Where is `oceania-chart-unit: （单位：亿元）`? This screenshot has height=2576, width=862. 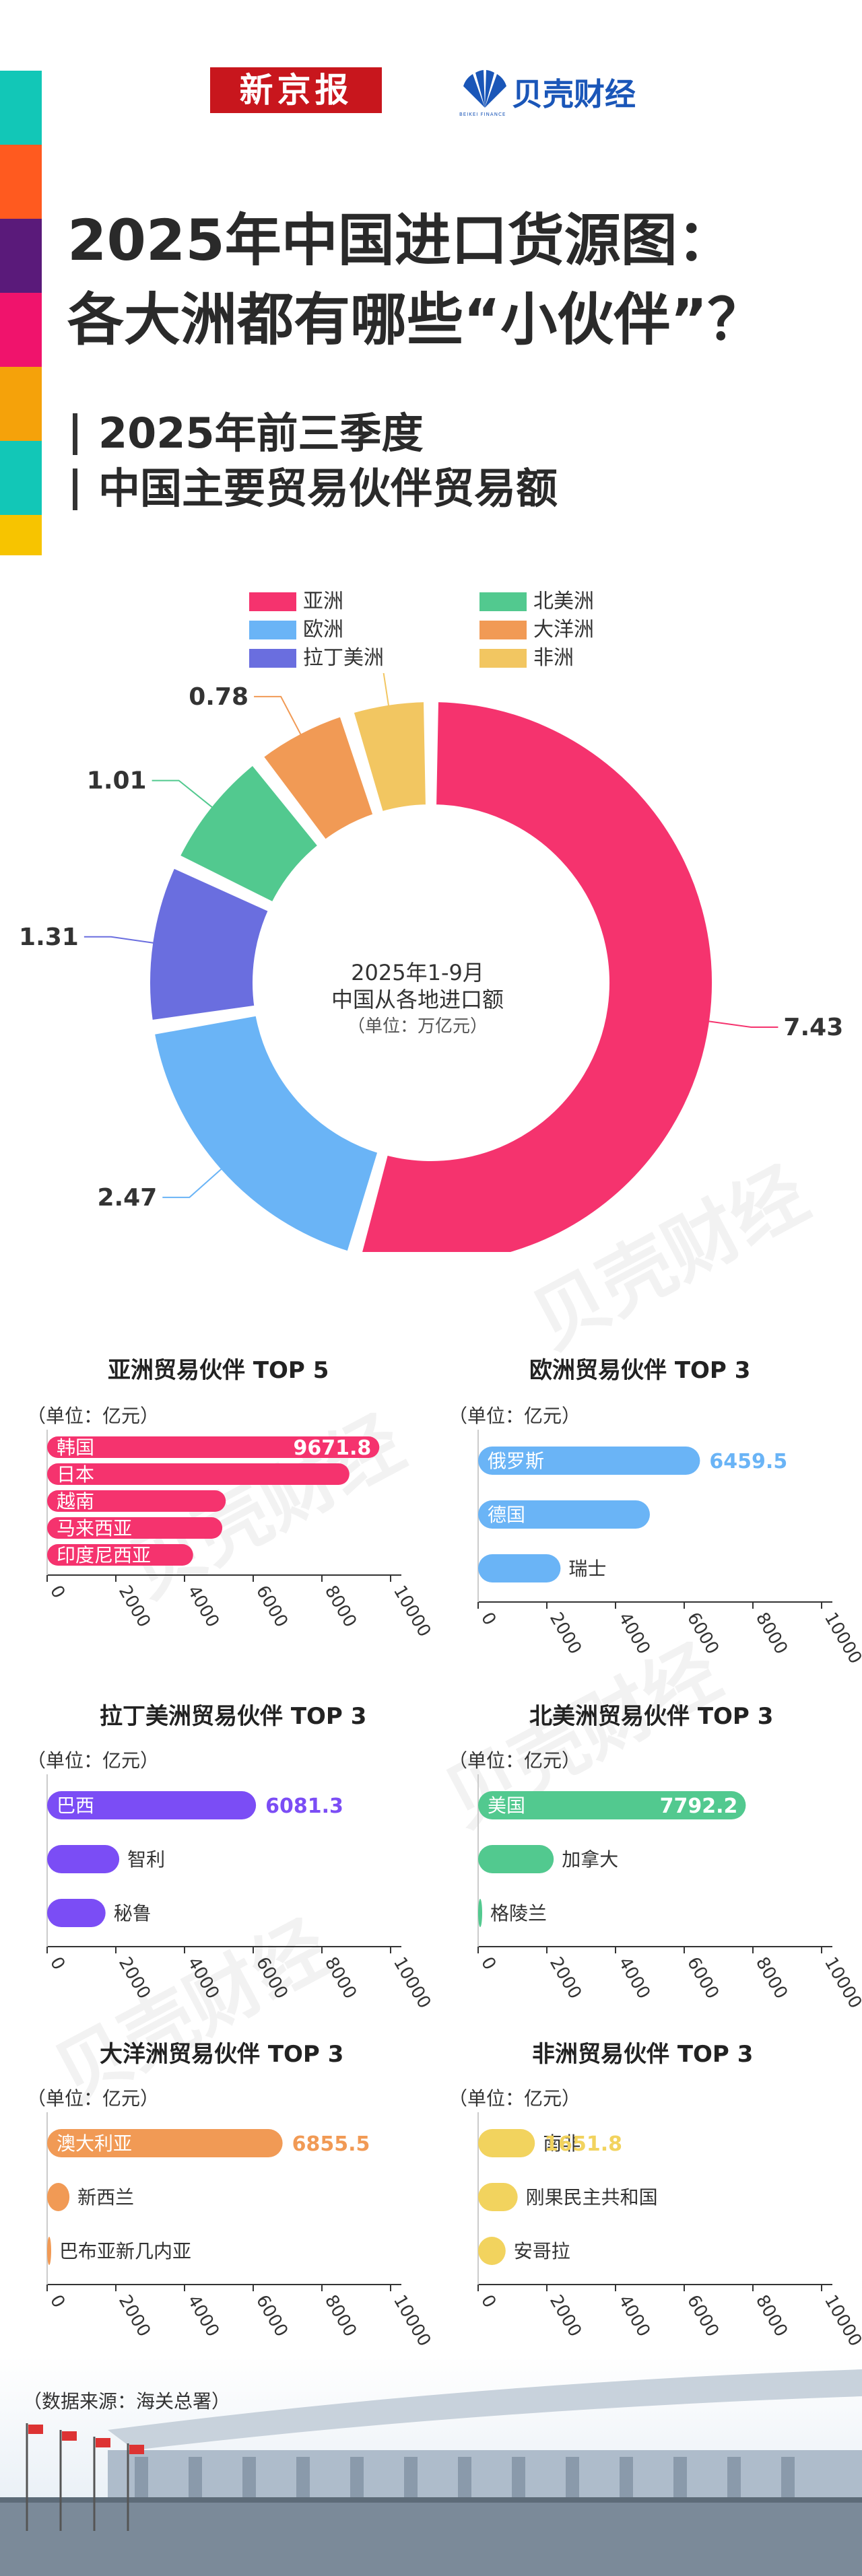 oceania-chart-unit: （单位：亿元） is located at coordinates (93, 2098).